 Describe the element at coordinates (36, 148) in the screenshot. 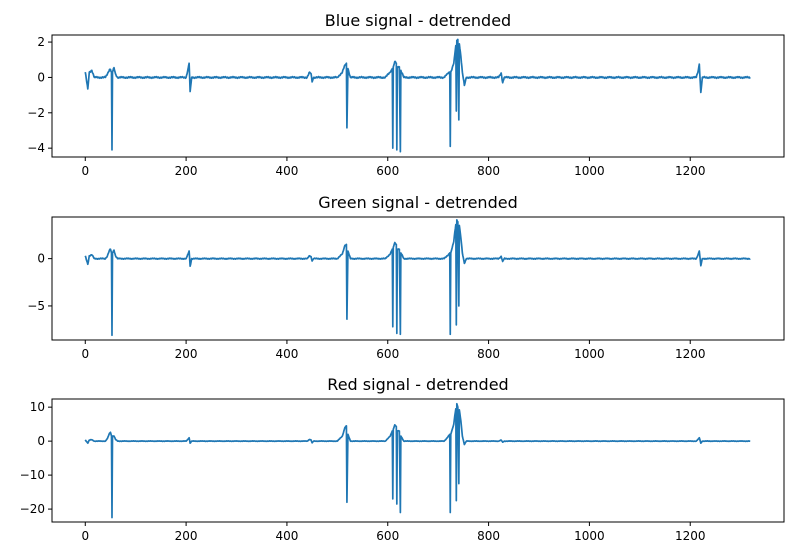

I see `y-tick-label: −4` at that location.